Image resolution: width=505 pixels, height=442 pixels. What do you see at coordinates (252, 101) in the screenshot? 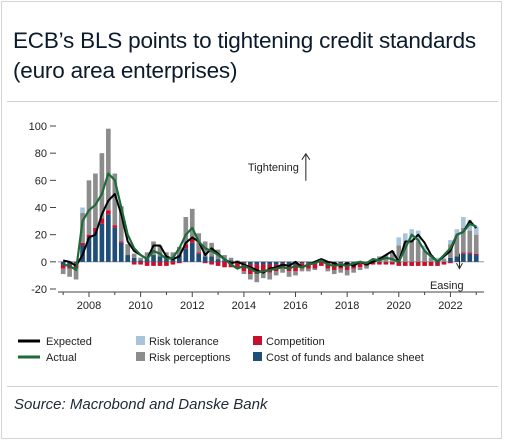
I see `title-divider` at bounding box center [252, 101].